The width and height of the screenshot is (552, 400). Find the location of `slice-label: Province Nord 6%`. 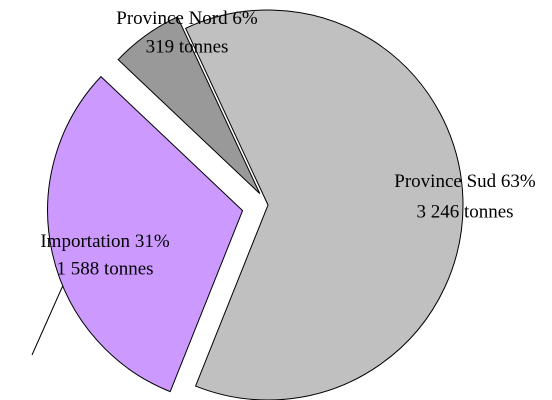

slice-label: Province Nord 6% is located at coordinates (187, 18).